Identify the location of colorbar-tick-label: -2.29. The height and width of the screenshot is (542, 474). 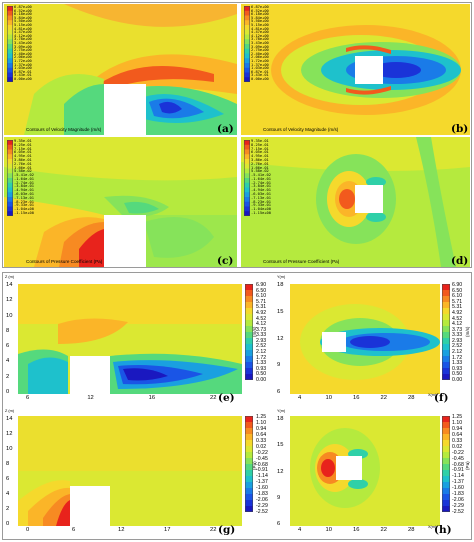
(458, 506).